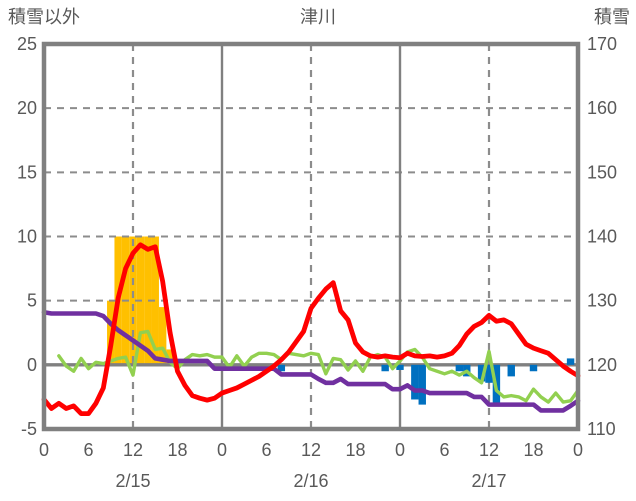 The height and width of the screenshot is (501, 636). Describe the element at coordinates (601, 429) in the screenshot. I see `right-axis-tick-label: 110` at that location.